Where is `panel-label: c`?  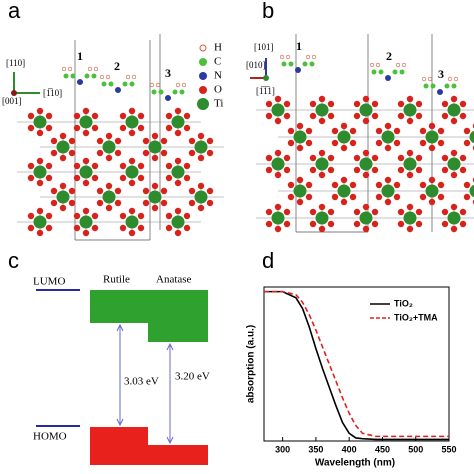 panel-label: c is located at coordinates (13, 260).